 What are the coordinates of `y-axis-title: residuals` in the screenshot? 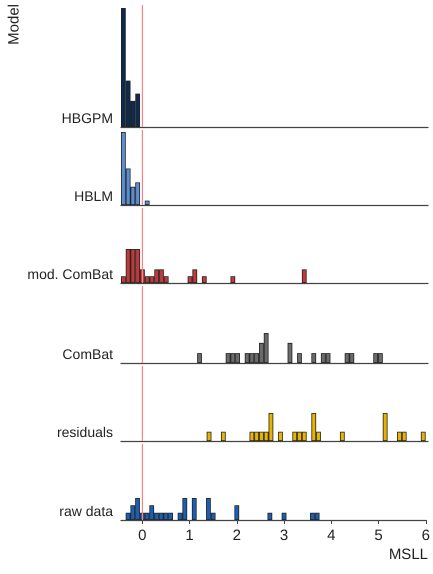 It's located at (84, 432).